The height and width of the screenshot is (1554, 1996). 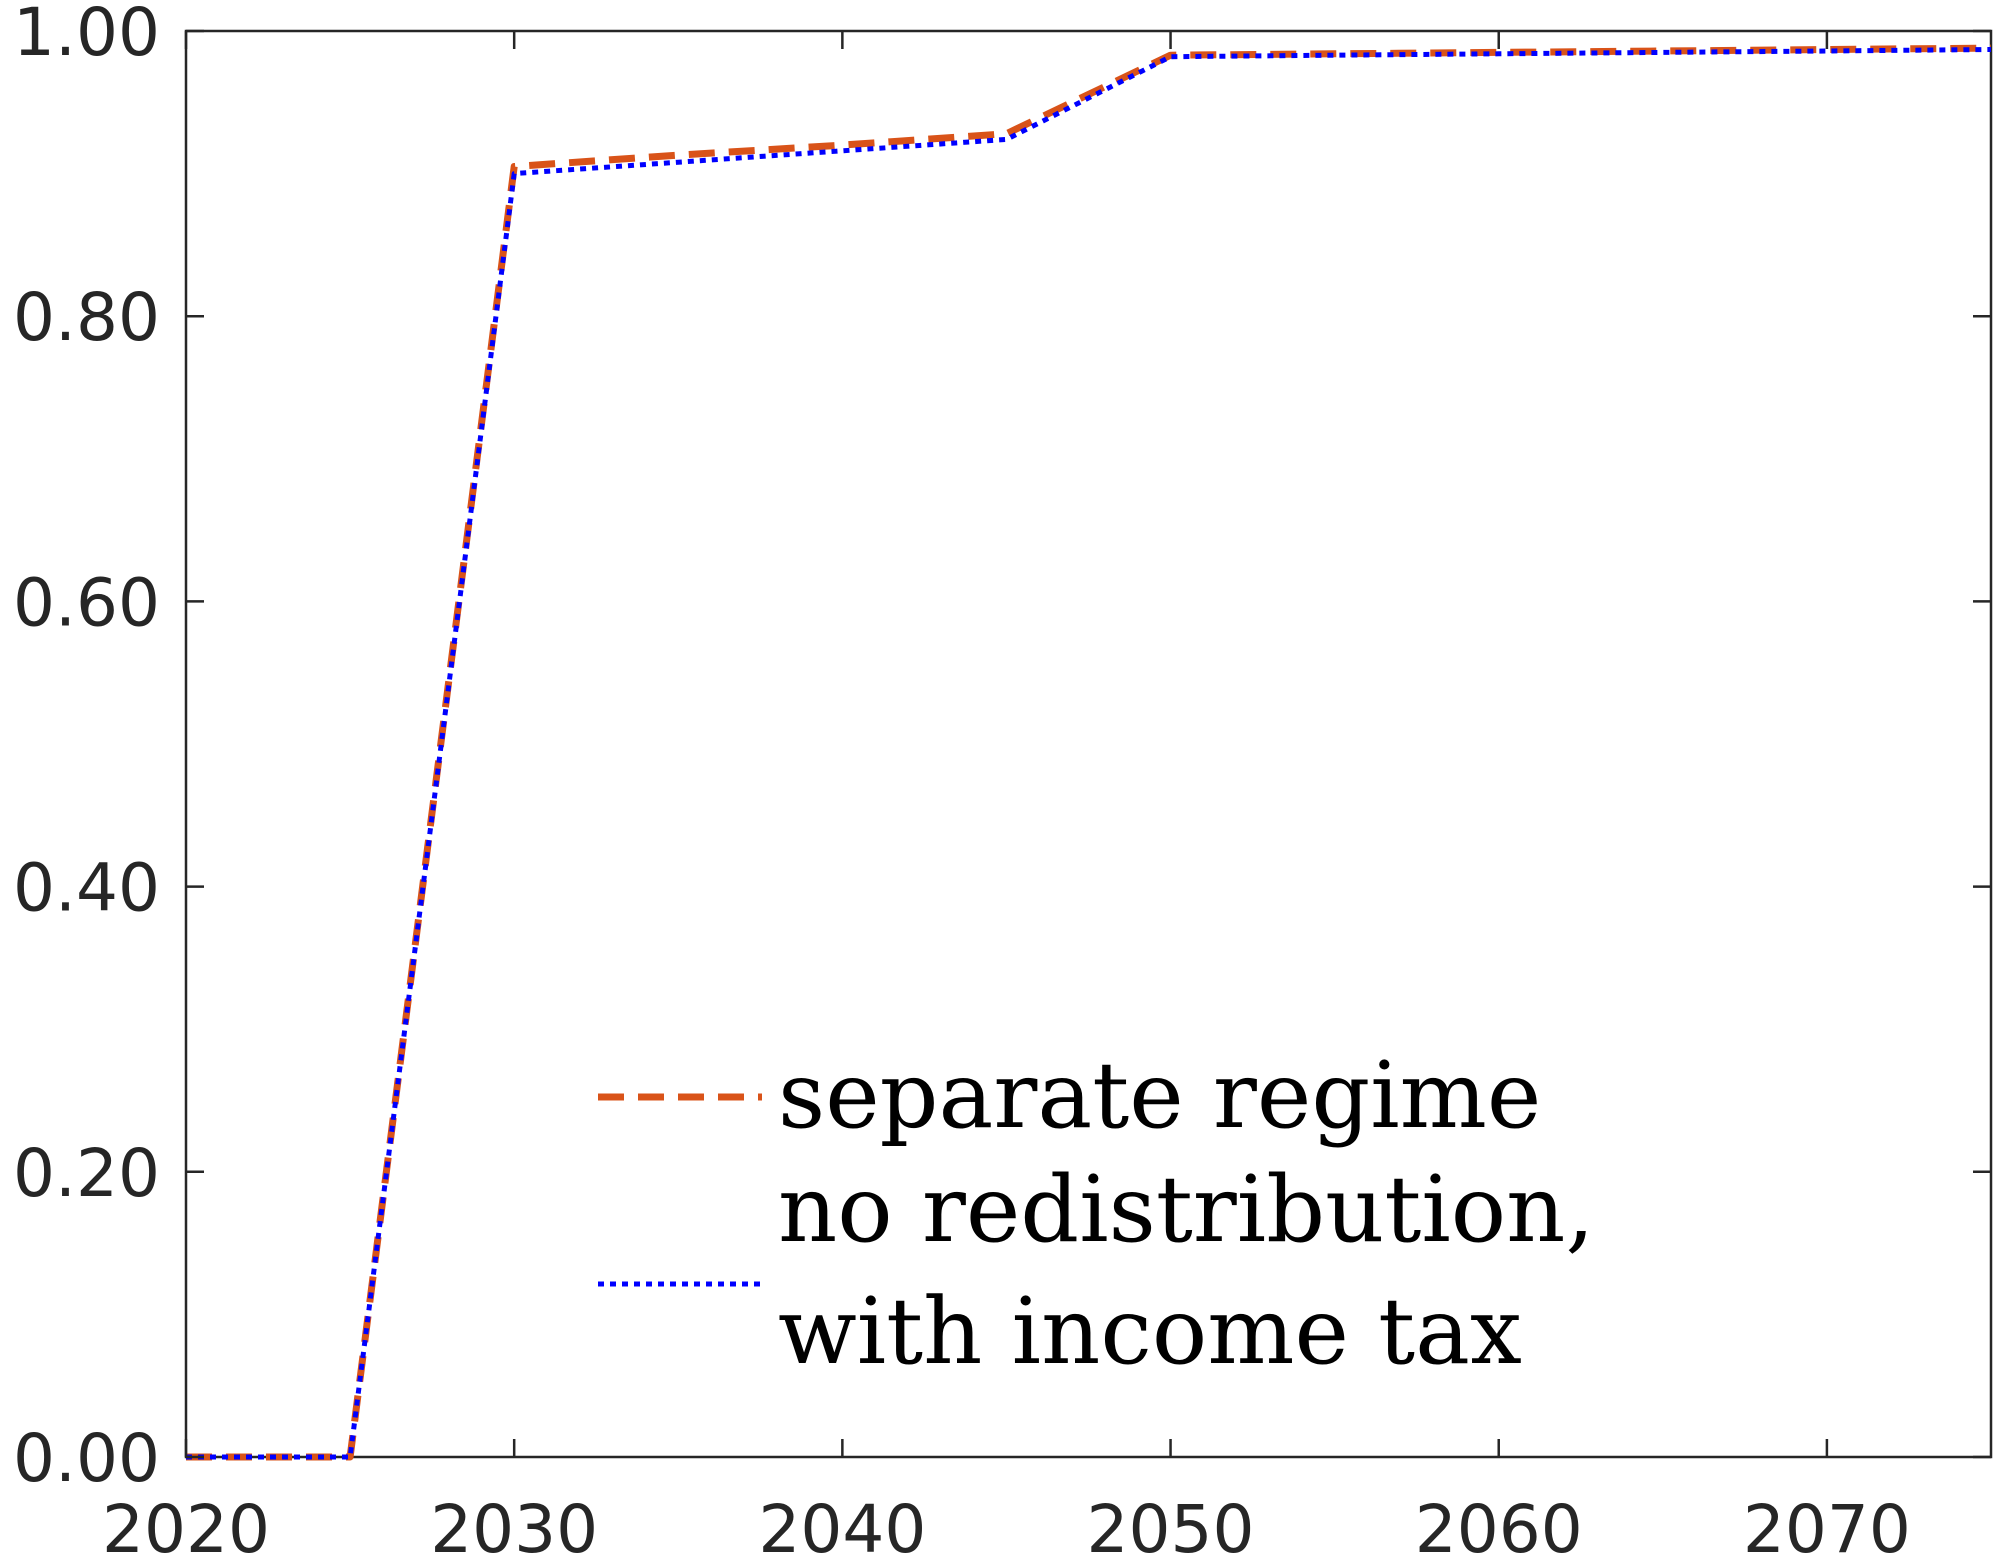 What do you see at coordinates (86, 1173) in the screenshot?
I see `y-tick-label: 0.20` at bounding box center [86, 1173].